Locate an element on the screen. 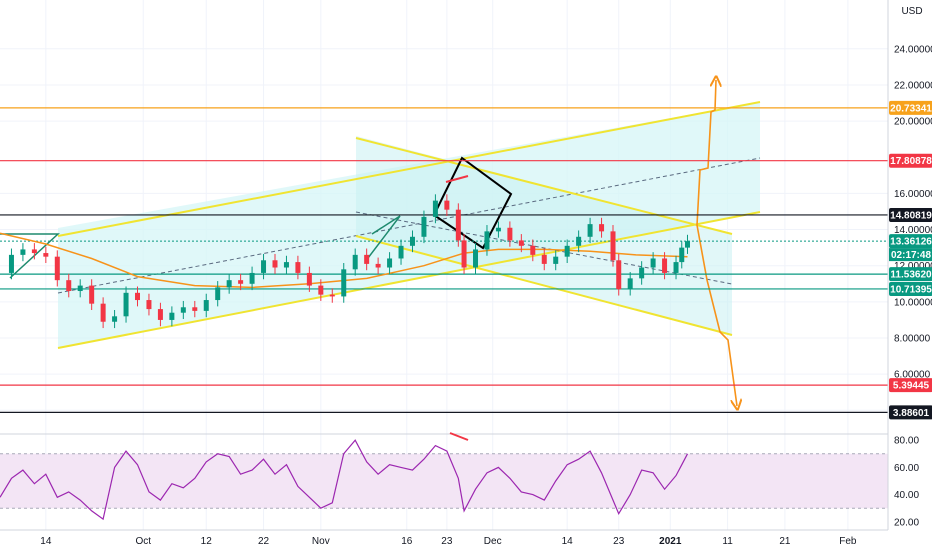  time-axis-background is located at coordinates (466, 540).